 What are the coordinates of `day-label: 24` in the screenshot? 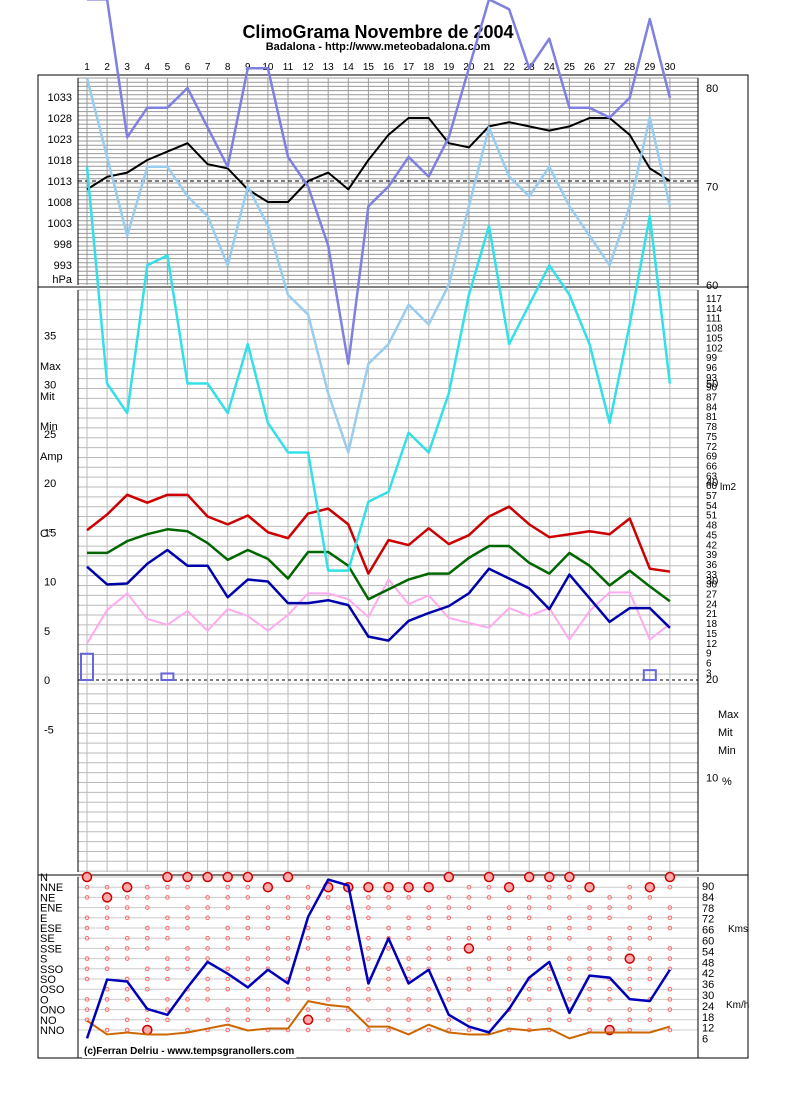 It's located at (550, 67).